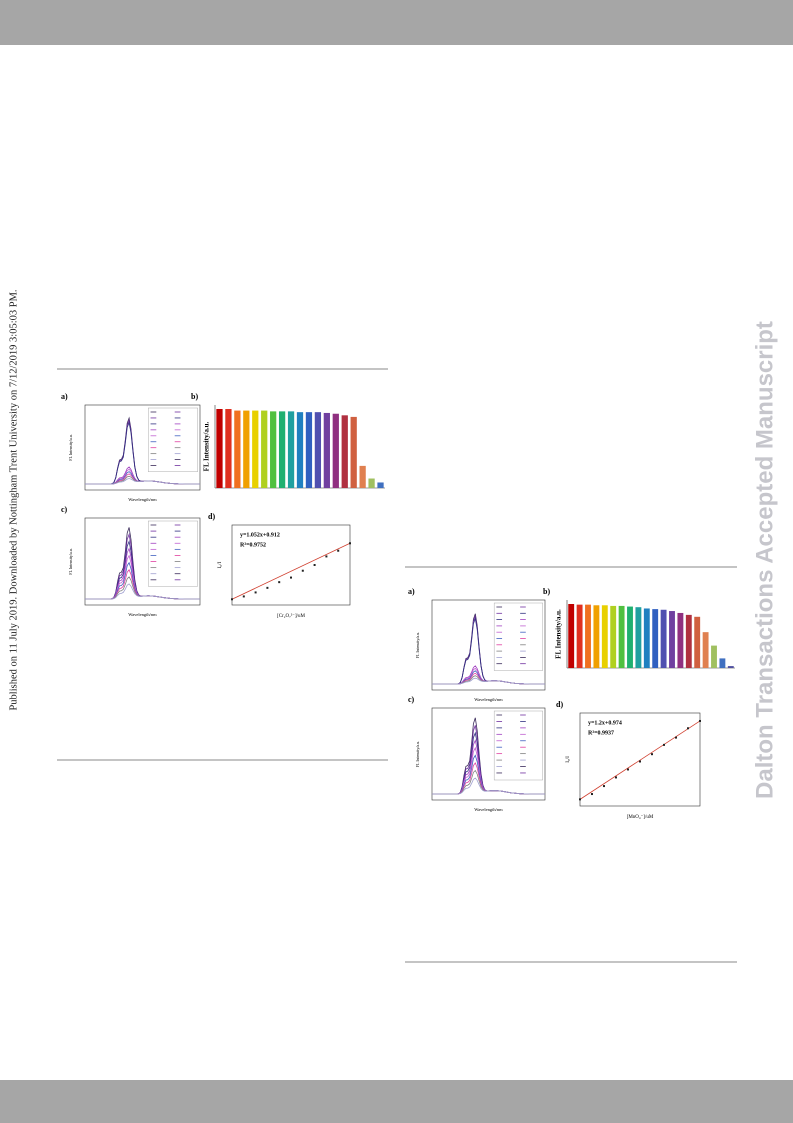 This screenshot has width=793, height=1123. I want to click on watermark: Dalton Transactions Accepted Manuscript, so click(764, 560).